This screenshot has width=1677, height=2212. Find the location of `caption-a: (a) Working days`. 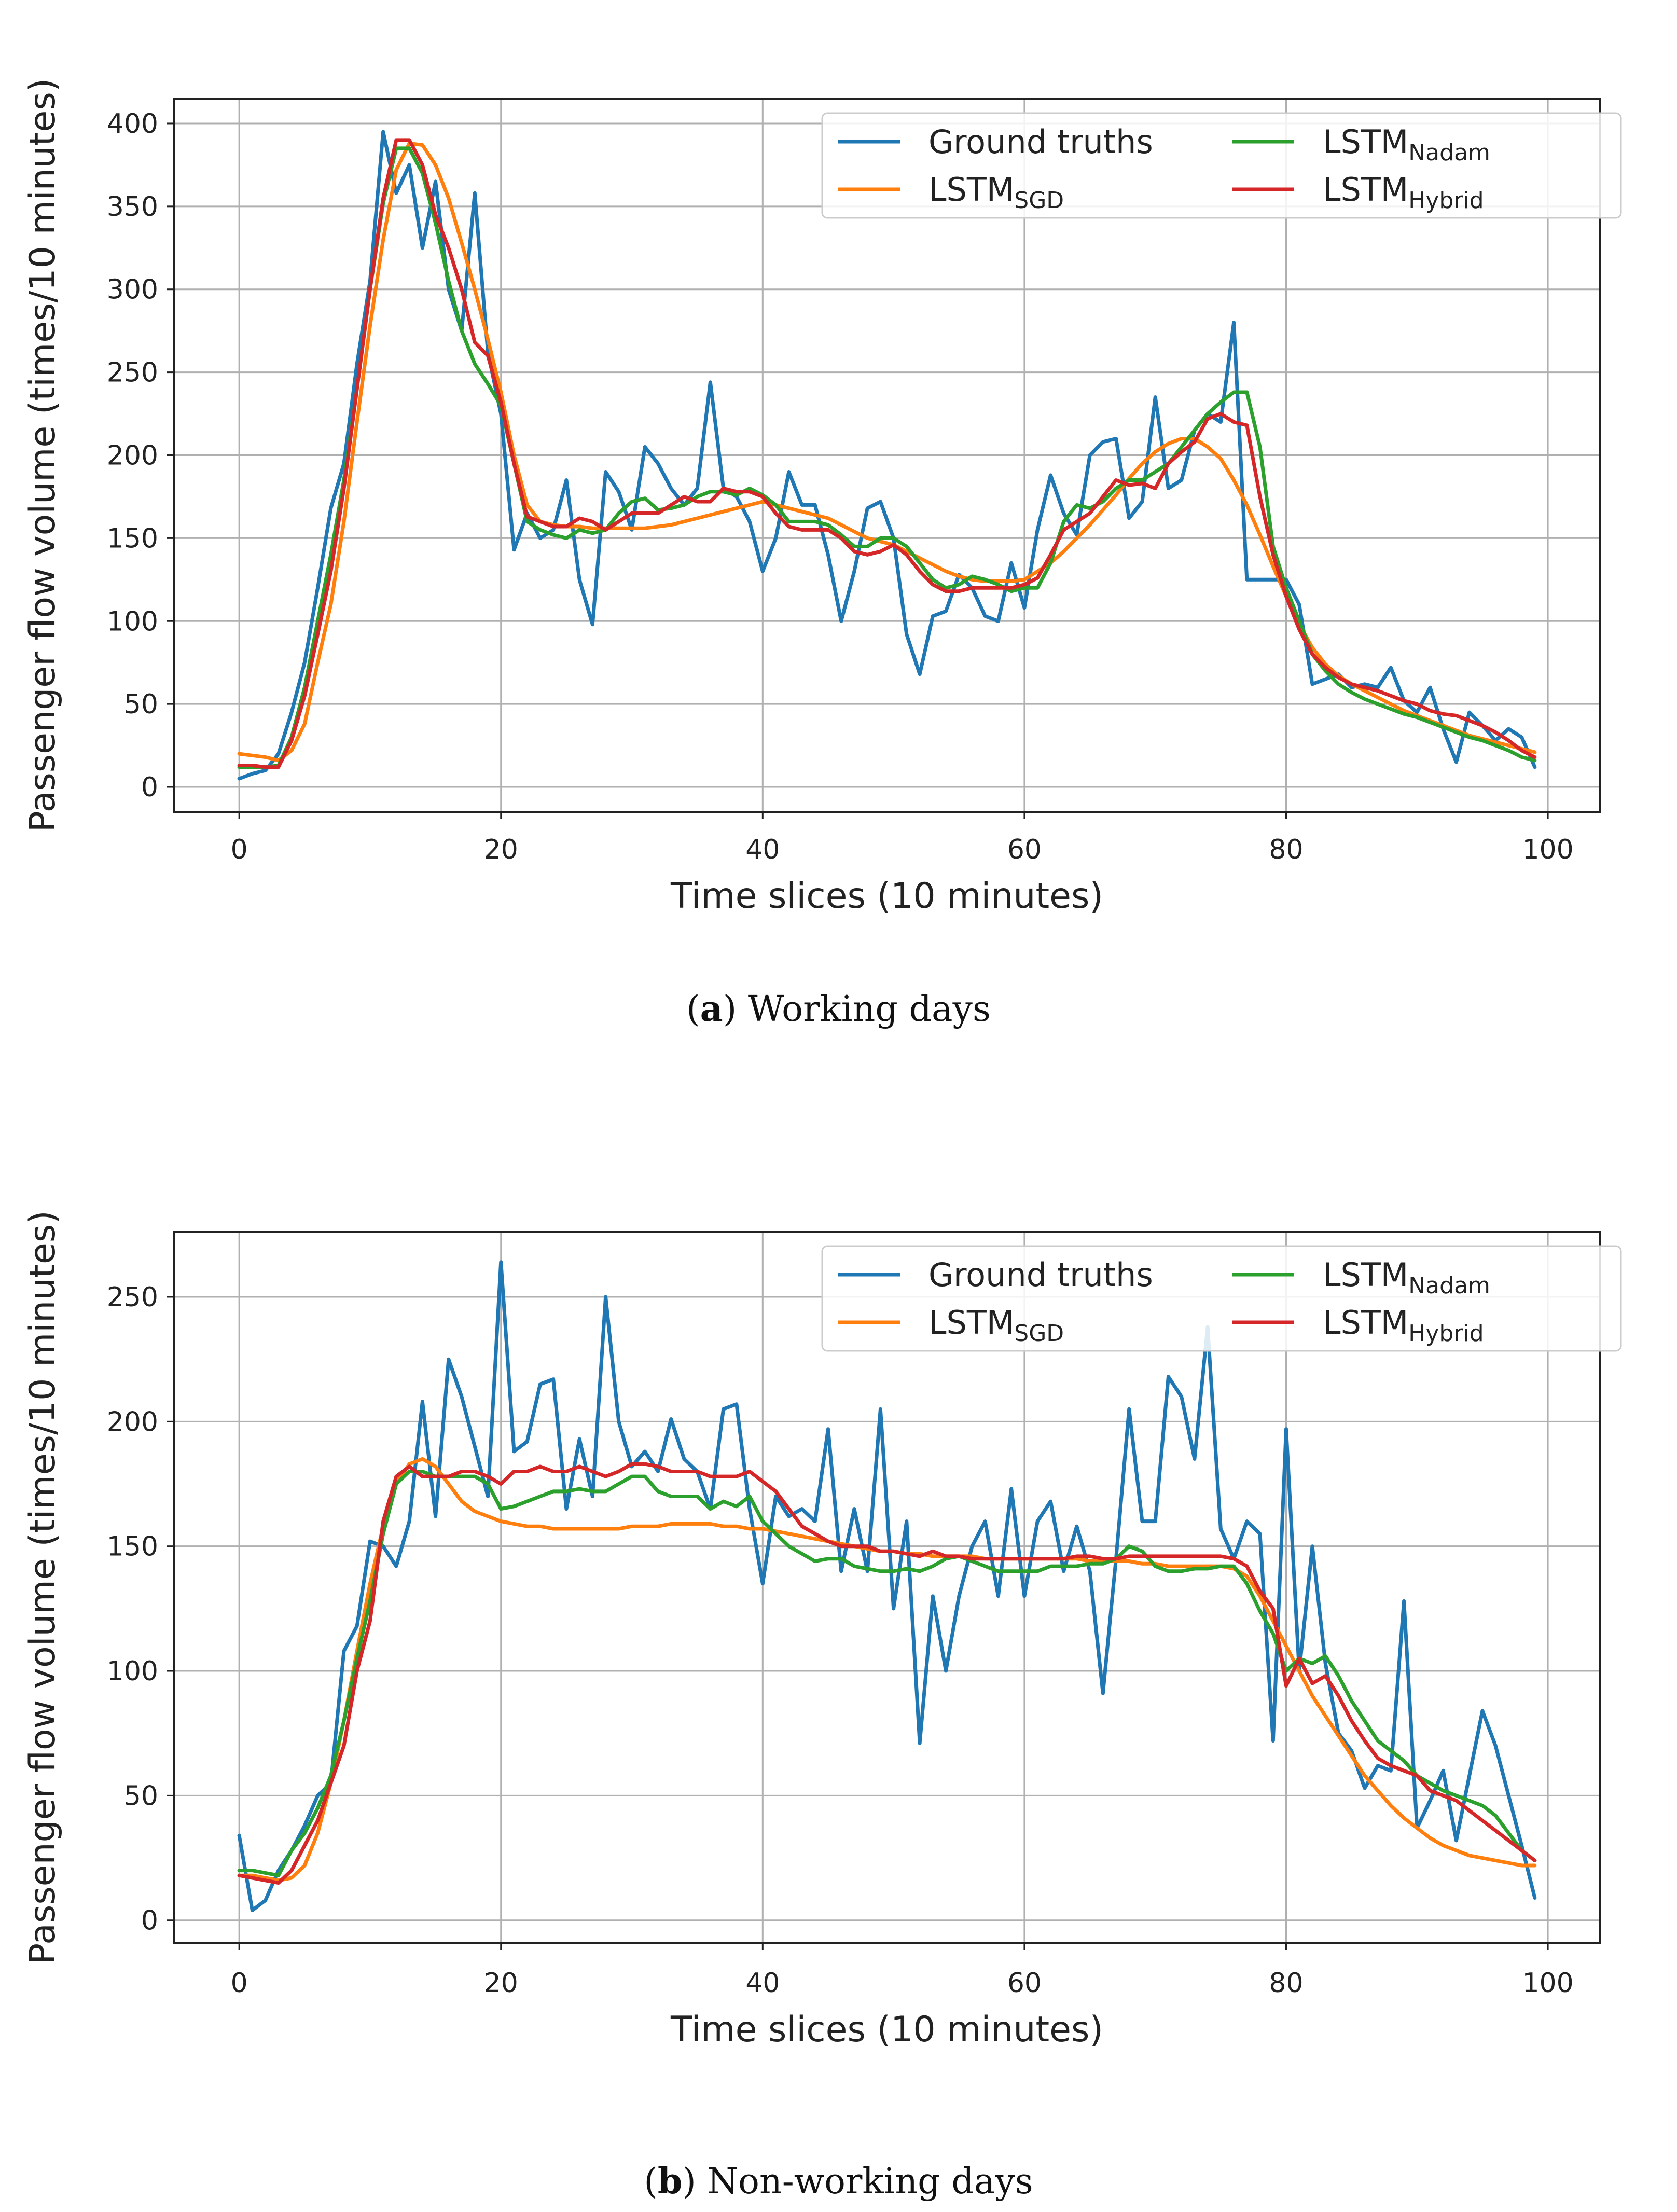

caption-a: (a) Working days is located at coordinates (838, 1009).